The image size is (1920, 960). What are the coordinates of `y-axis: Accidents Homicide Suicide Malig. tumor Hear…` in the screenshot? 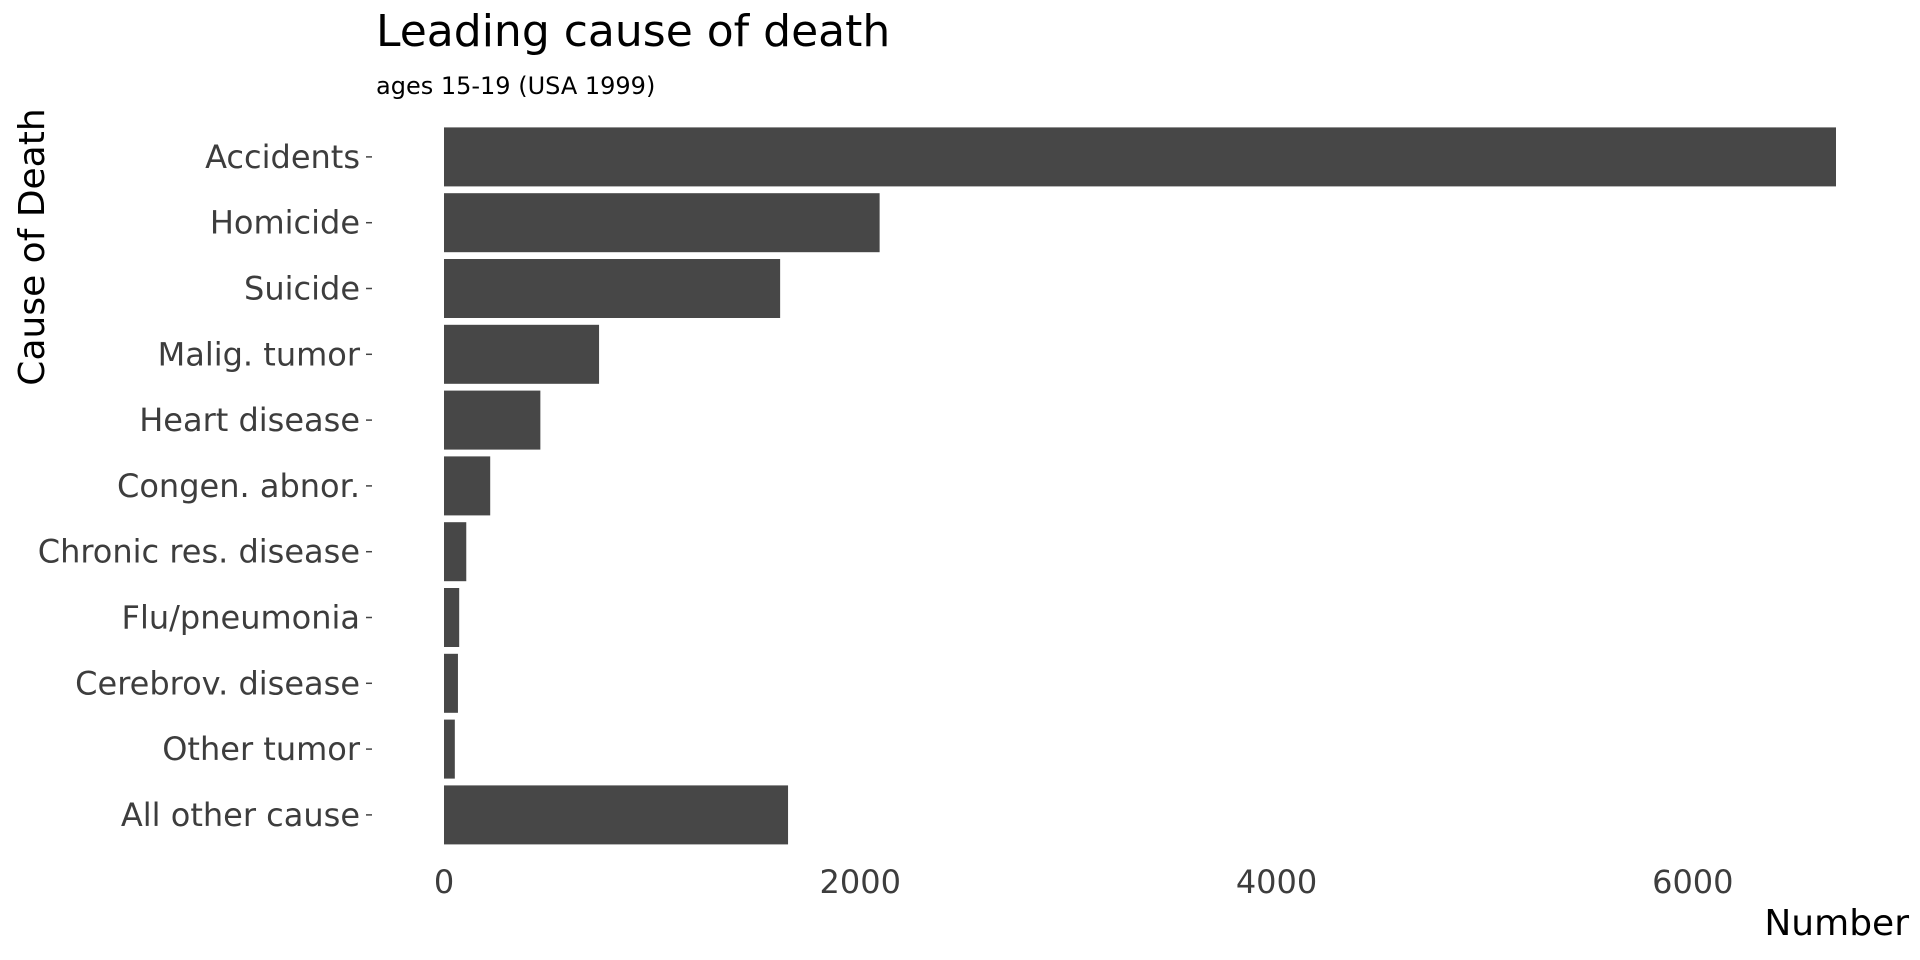 It's located at (205, 486).